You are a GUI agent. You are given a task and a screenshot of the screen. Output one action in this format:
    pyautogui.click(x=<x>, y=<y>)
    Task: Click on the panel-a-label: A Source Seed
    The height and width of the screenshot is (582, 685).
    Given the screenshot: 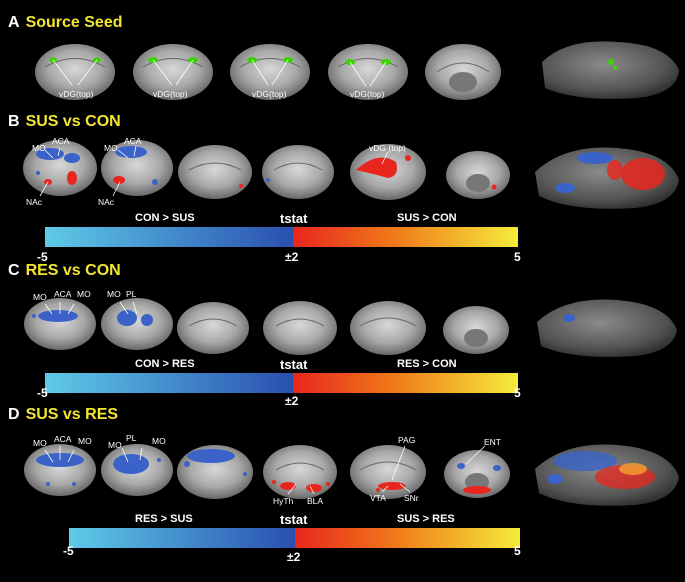 What is the action you would take?
    pyautogui.click(x=65, y=23)
    